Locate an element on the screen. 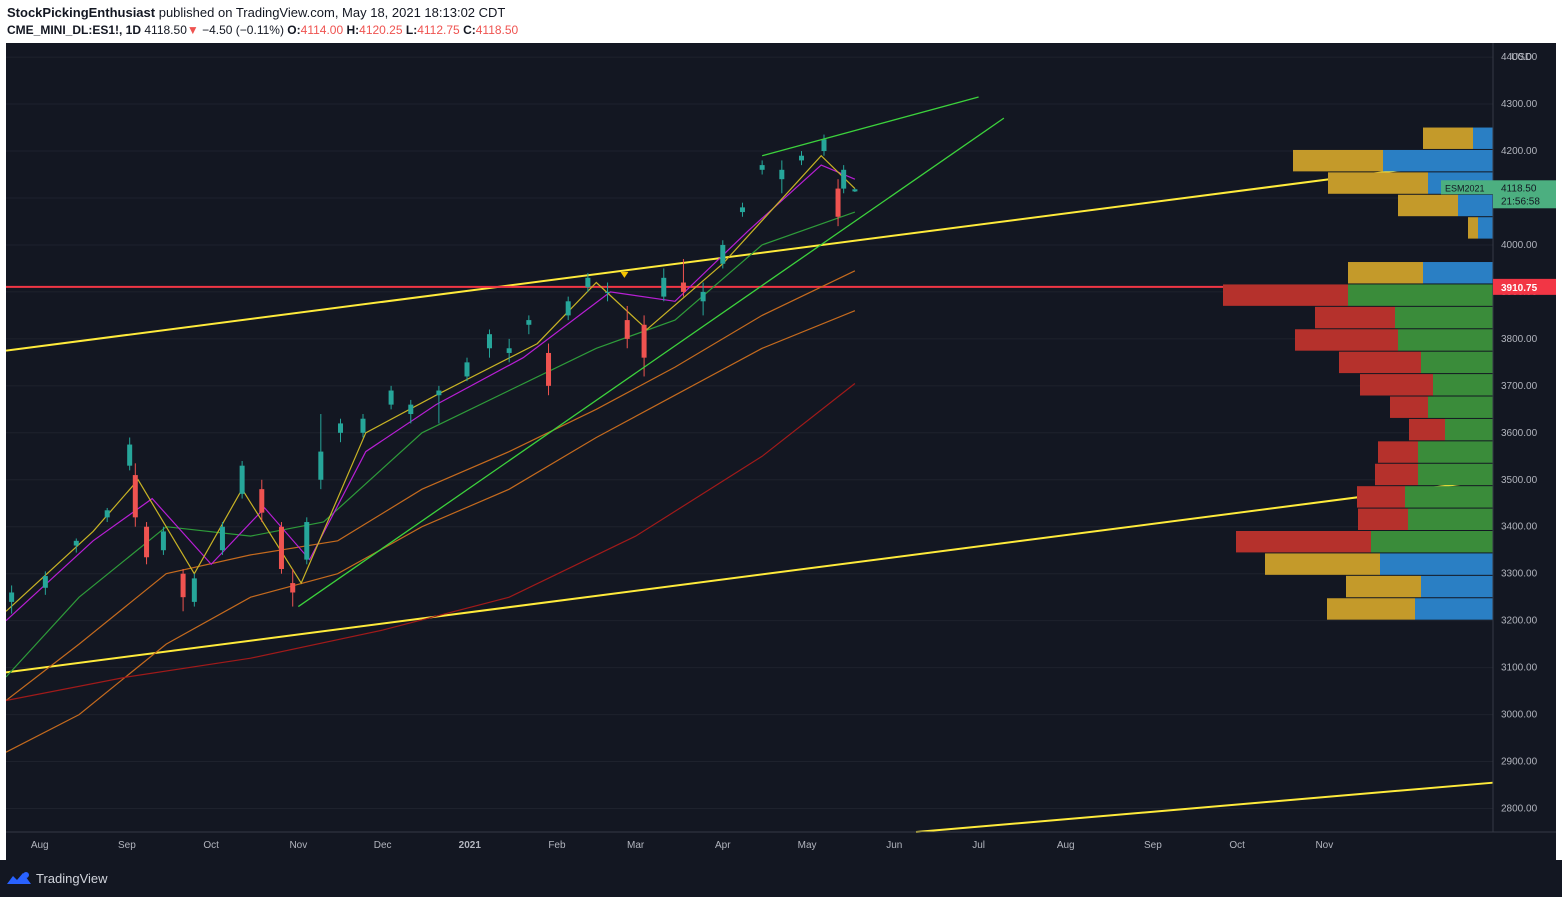 Image resolution: width=1562 pixels, height=897 pixels. author-name: StockPickingEnthusiast is located at coordinates (81, 12).